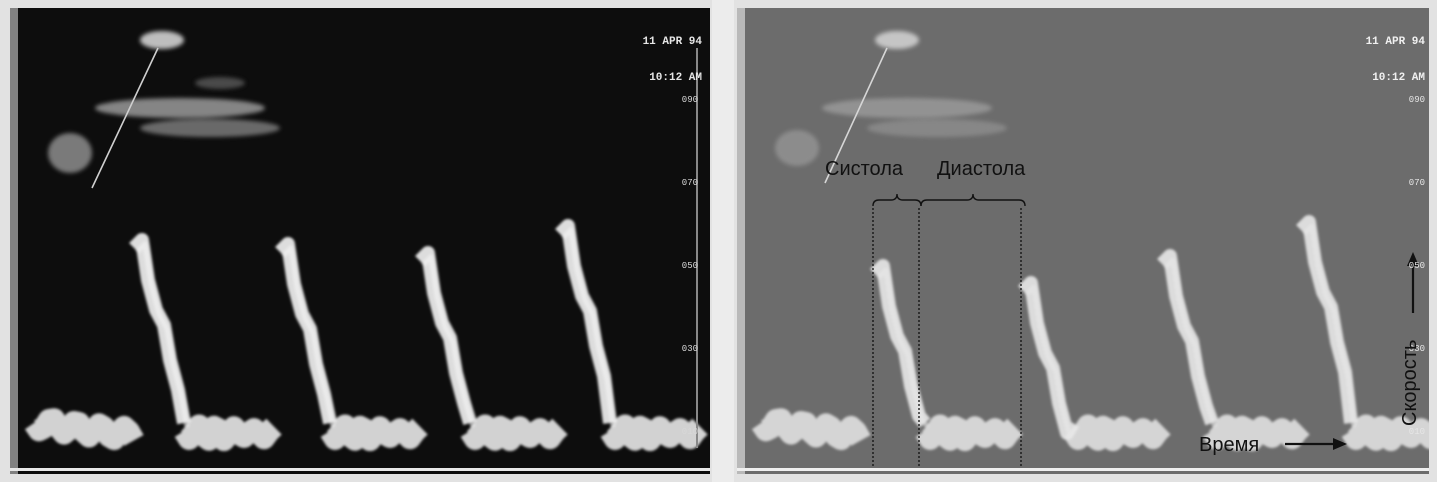 The width and height of the screenshot is (1437, 482). Describe the element at coordinates (864, 169) in the screenshot. I see `systole-label: Систола` at that location.